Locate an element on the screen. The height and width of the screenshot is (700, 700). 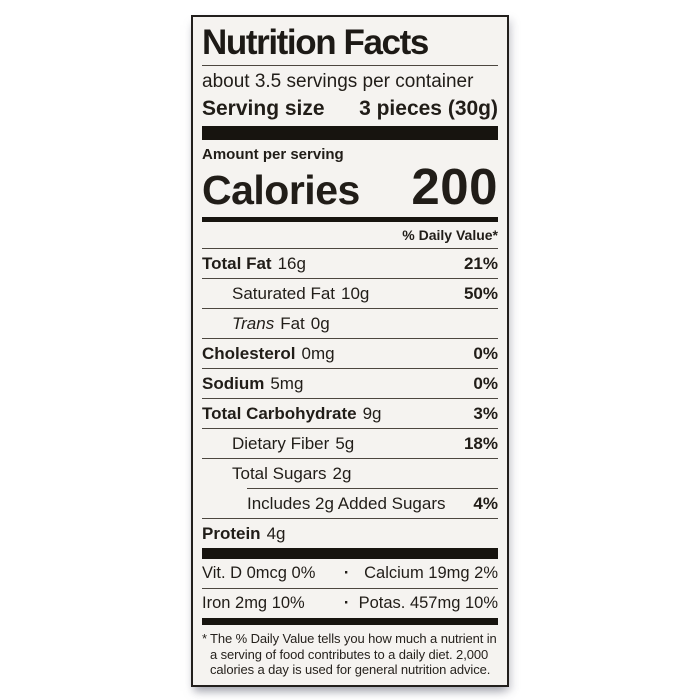
calories-separator-bar is located at coordinates (350, 219).